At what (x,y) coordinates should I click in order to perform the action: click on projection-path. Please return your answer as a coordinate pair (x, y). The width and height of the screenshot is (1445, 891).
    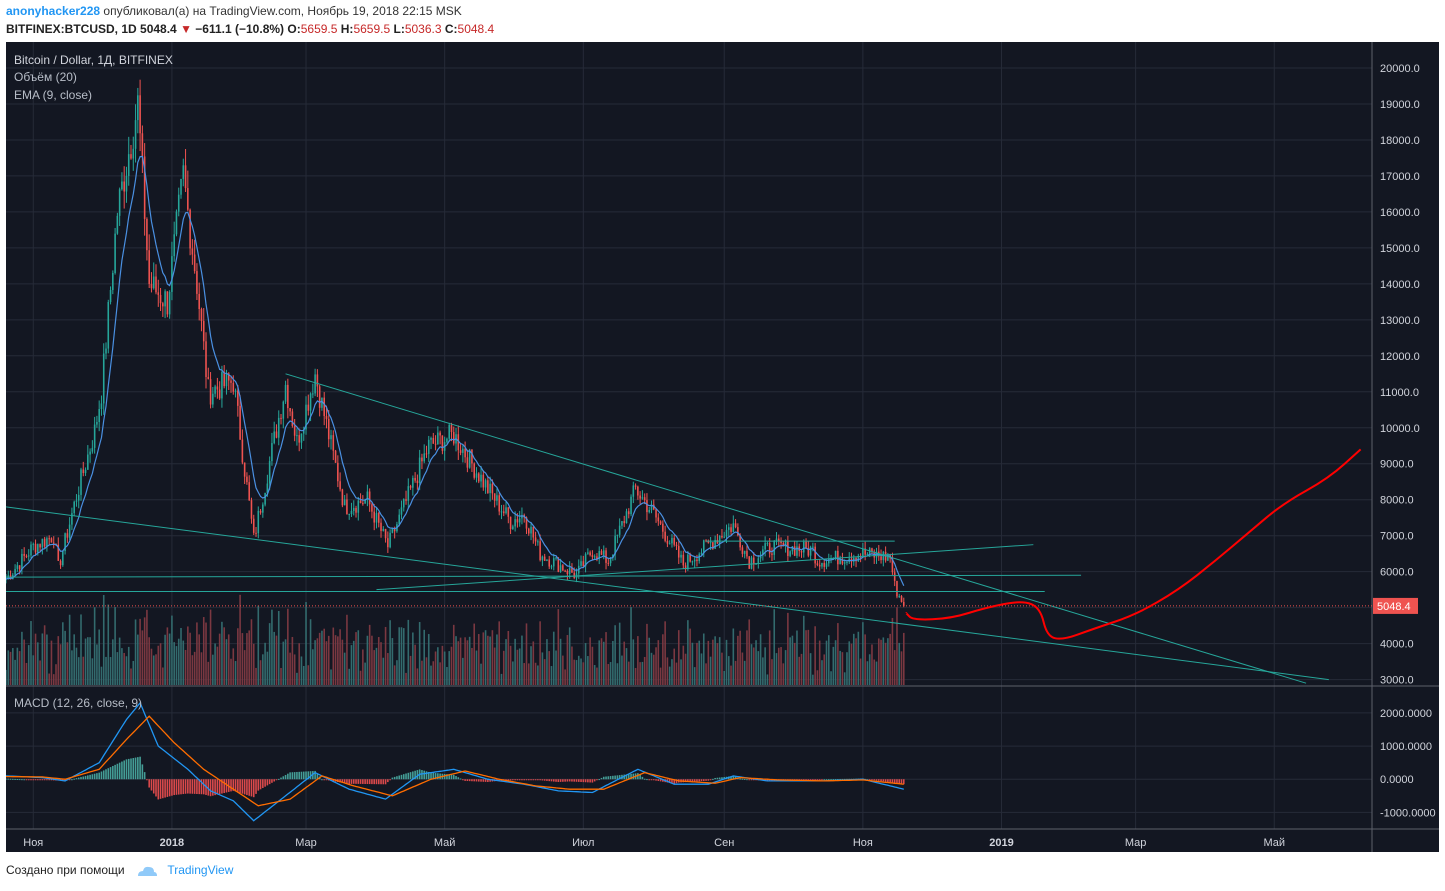
    Looking at the image, I should click on (1133, 544).